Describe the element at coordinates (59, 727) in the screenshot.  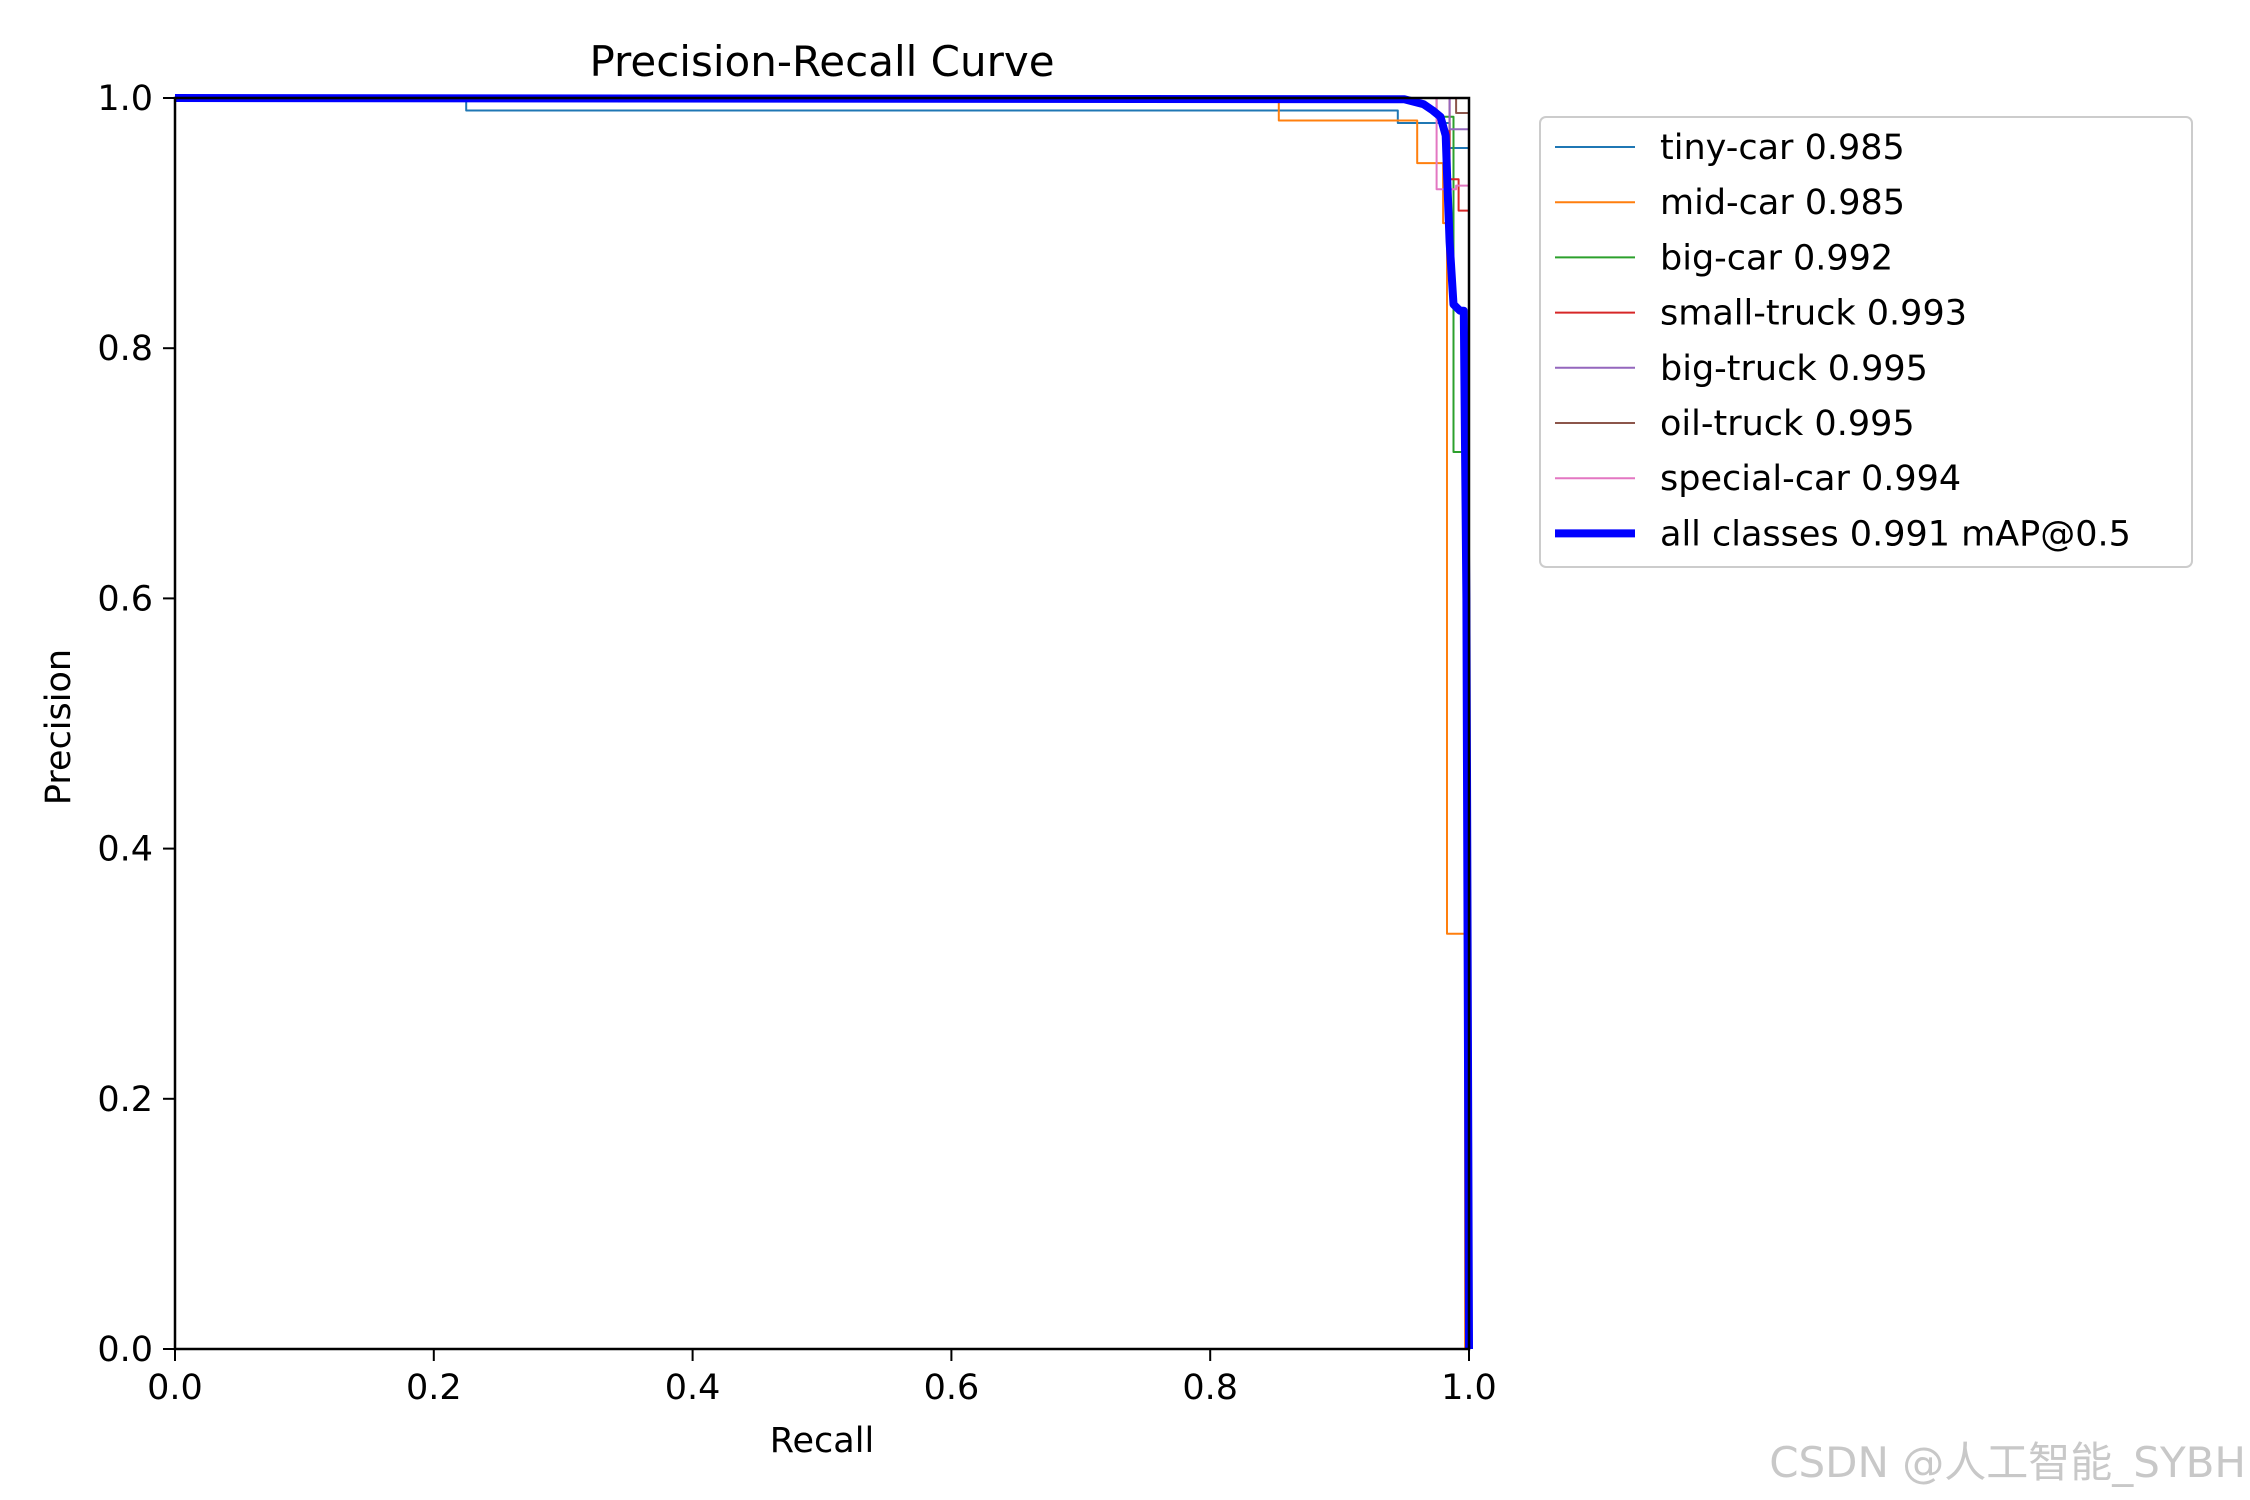
I see `y-axis-label: Precision` at that location.